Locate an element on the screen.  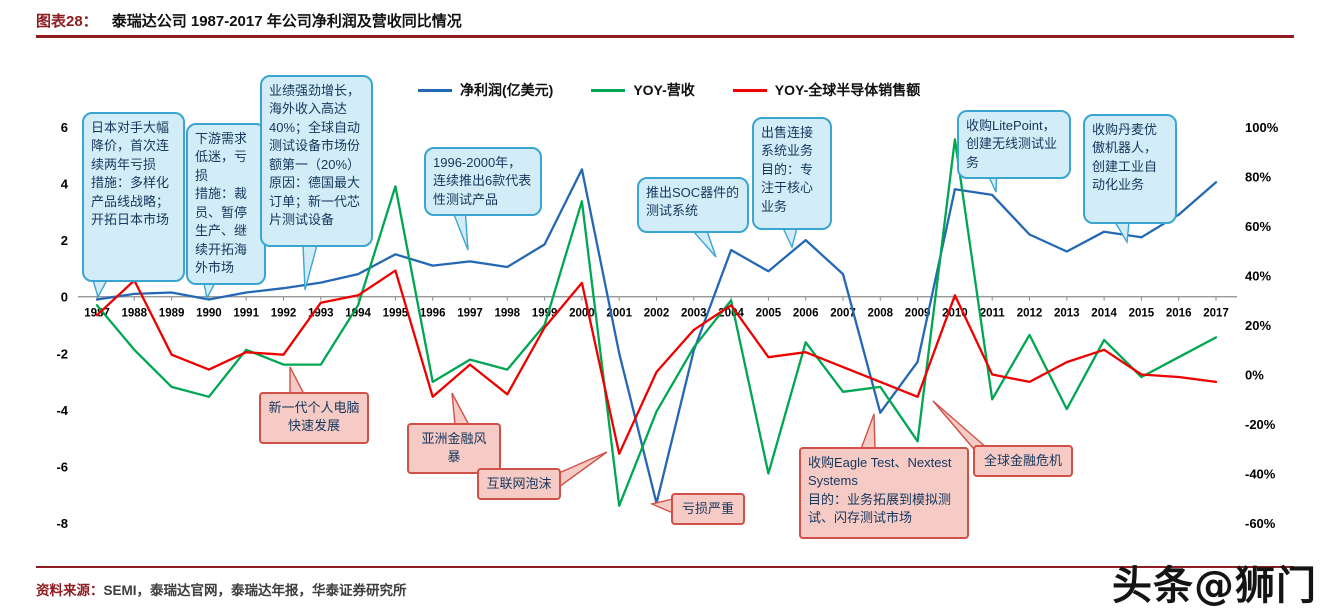
year-label: 1990 is located at coordinates (209, 314).